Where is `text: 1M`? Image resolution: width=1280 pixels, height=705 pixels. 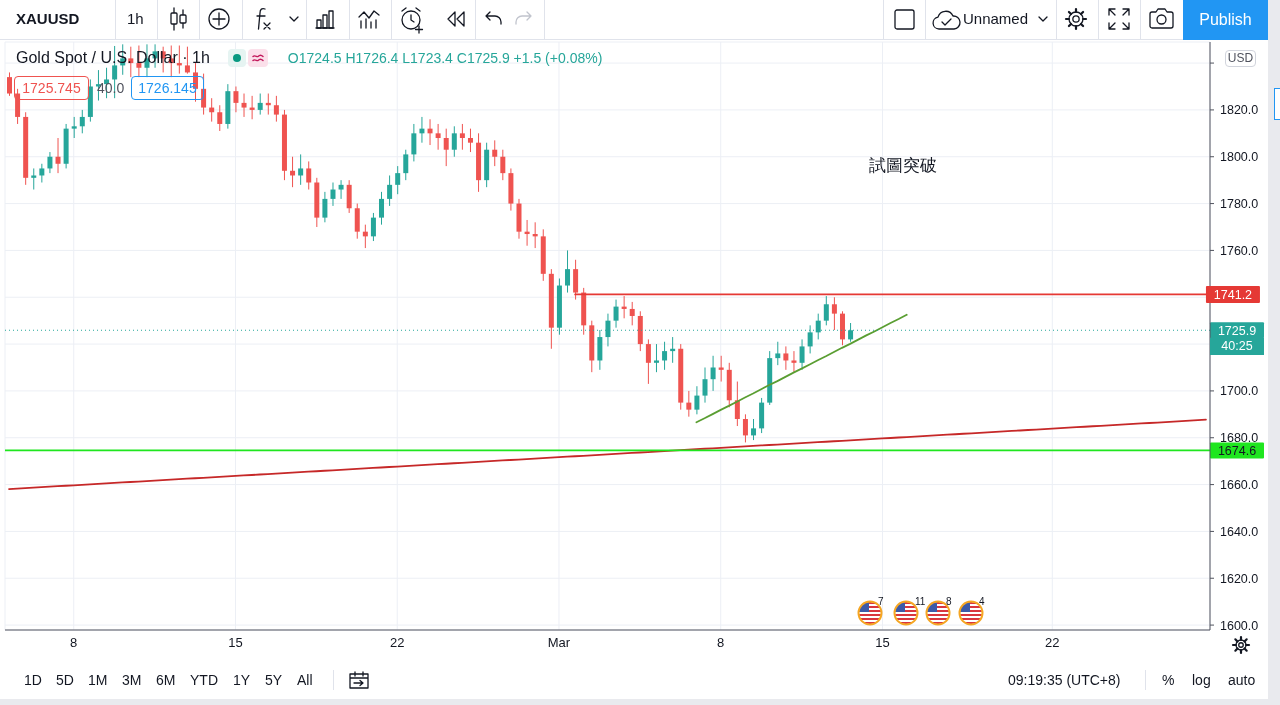
text: 1M is located at coordinates (98, 680).